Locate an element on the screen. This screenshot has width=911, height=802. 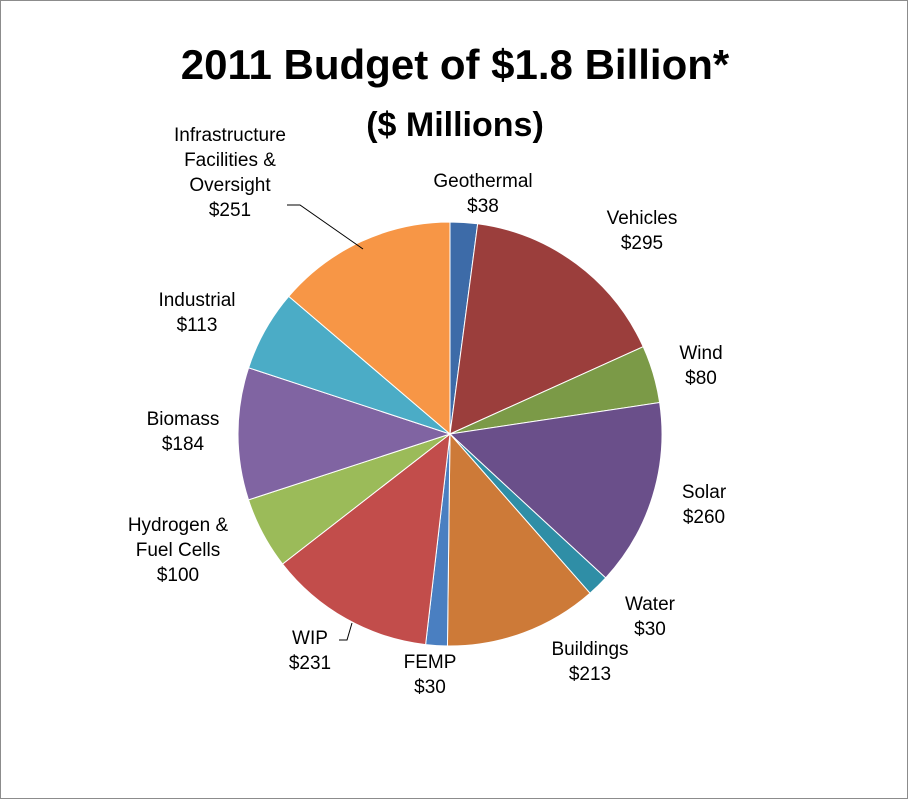
slice-name-label: Facilities & is located at coordinates (230, 160).